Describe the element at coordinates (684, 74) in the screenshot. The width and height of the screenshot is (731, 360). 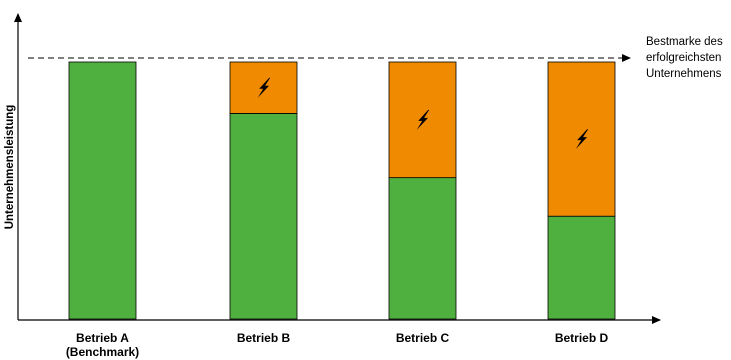
I see `benchmark-label-line: Unternehmens` at that location.